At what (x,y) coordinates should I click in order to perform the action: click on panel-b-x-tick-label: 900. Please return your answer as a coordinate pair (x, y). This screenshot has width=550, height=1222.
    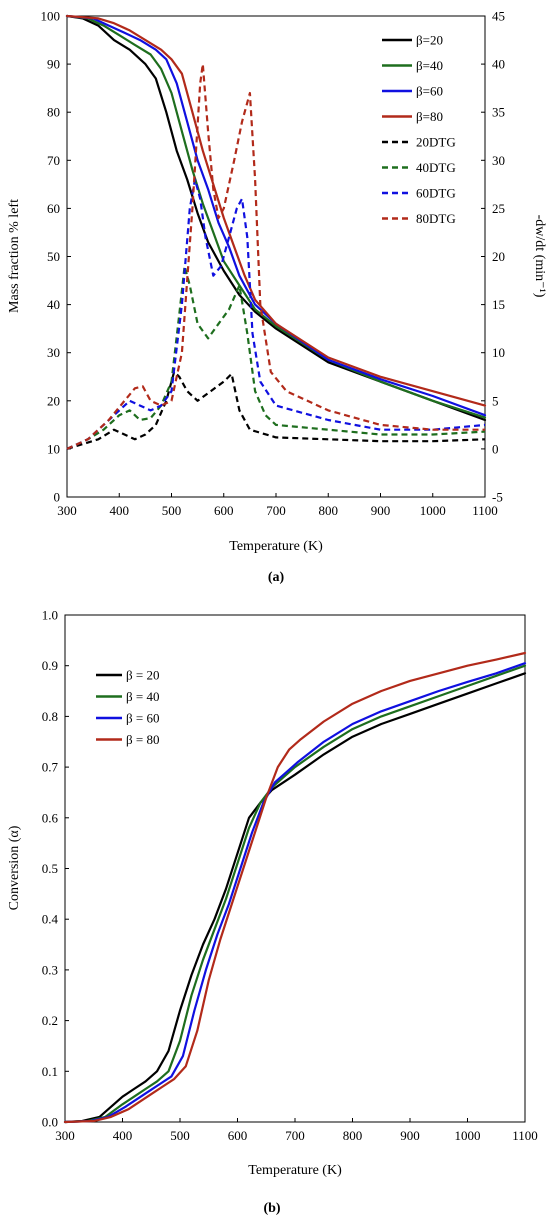
    Looking at the image, I should click on (410, 1135).